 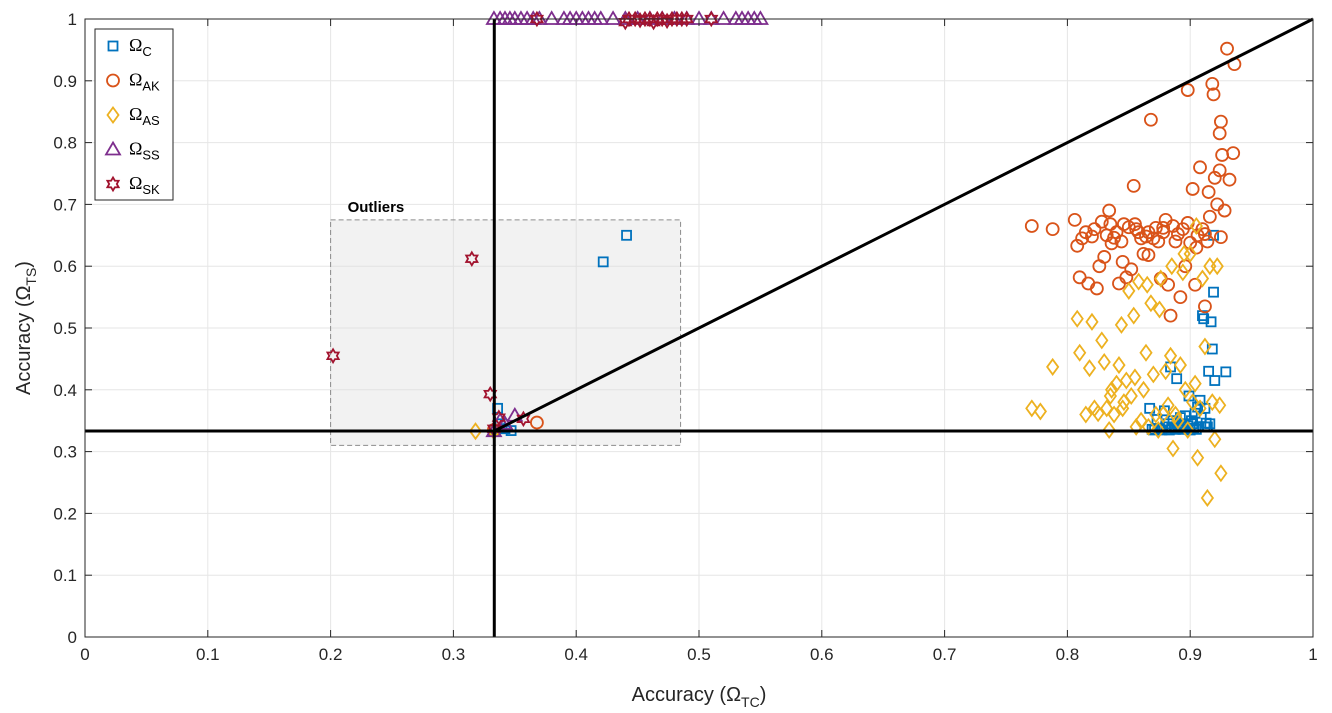 What do you see at coordinates (65, 204) in the screenshot?
I see `y-tick-label: 0.7` at bounding box center [65, 204].